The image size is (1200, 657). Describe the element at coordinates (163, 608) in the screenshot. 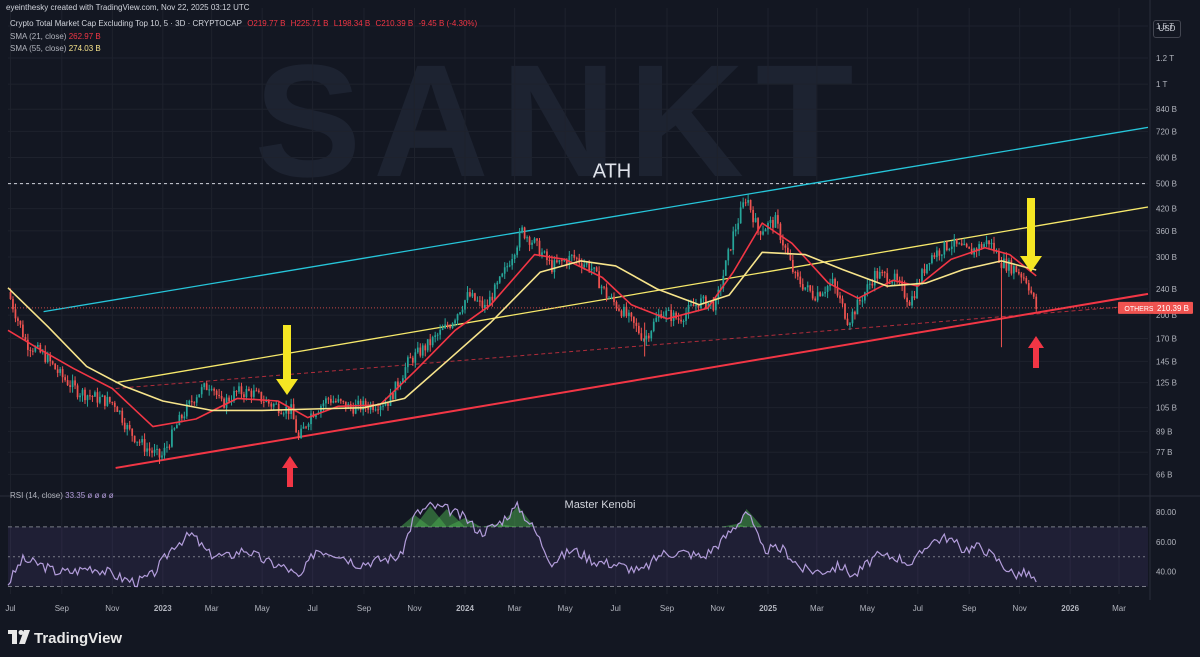

I see `time-tick-label: 2023` at that location.